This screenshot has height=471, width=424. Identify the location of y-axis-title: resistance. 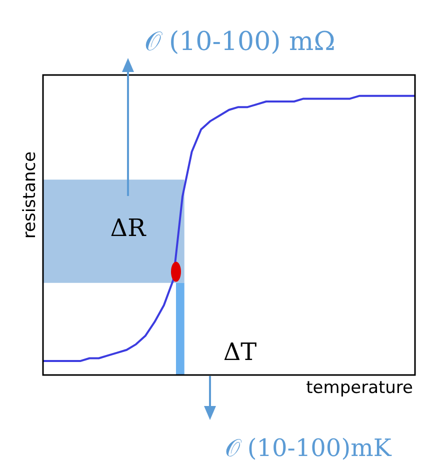
(30, 195).